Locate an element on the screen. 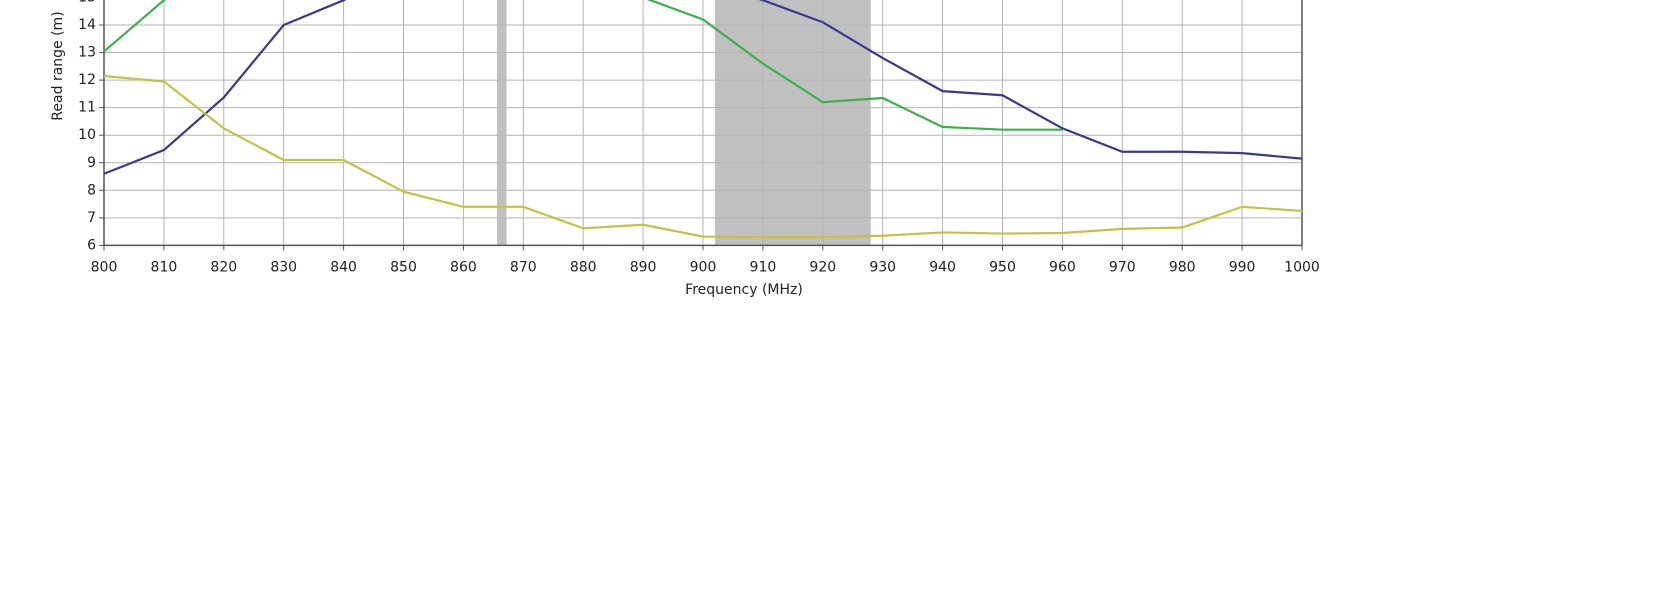 This screenshot has width=1680, height=610. y-axis-title: Read range (m) is located at coordinates (58, 65).